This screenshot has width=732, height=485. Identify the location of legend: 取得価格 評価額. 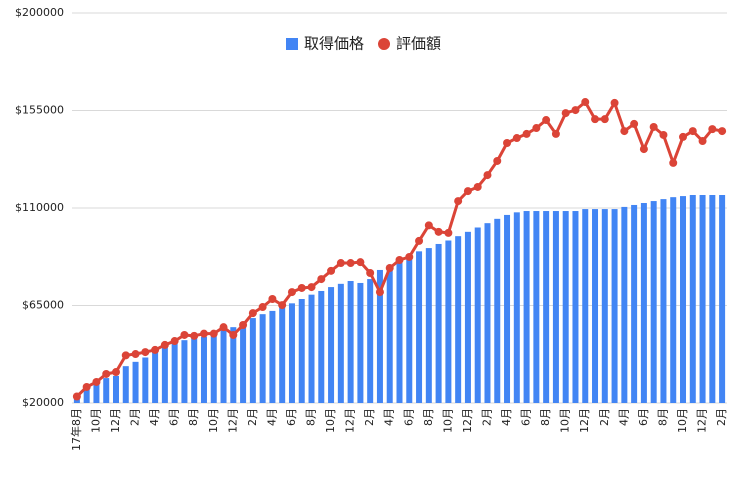
(363, 44).